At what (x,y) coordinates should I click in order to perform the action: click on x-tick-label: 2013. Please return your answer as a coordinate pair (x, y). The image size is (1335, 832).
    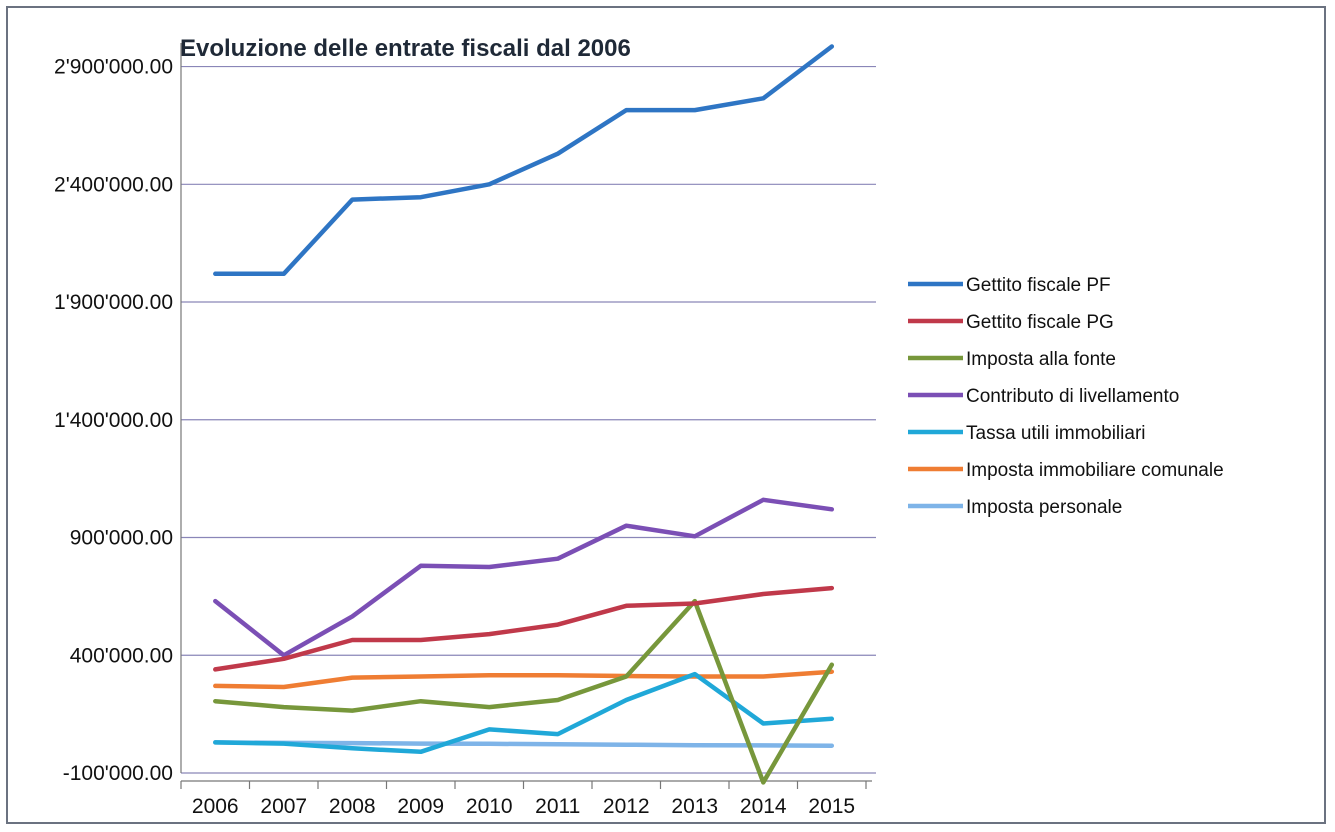
    Looking at the image, I should click on (694, 806).